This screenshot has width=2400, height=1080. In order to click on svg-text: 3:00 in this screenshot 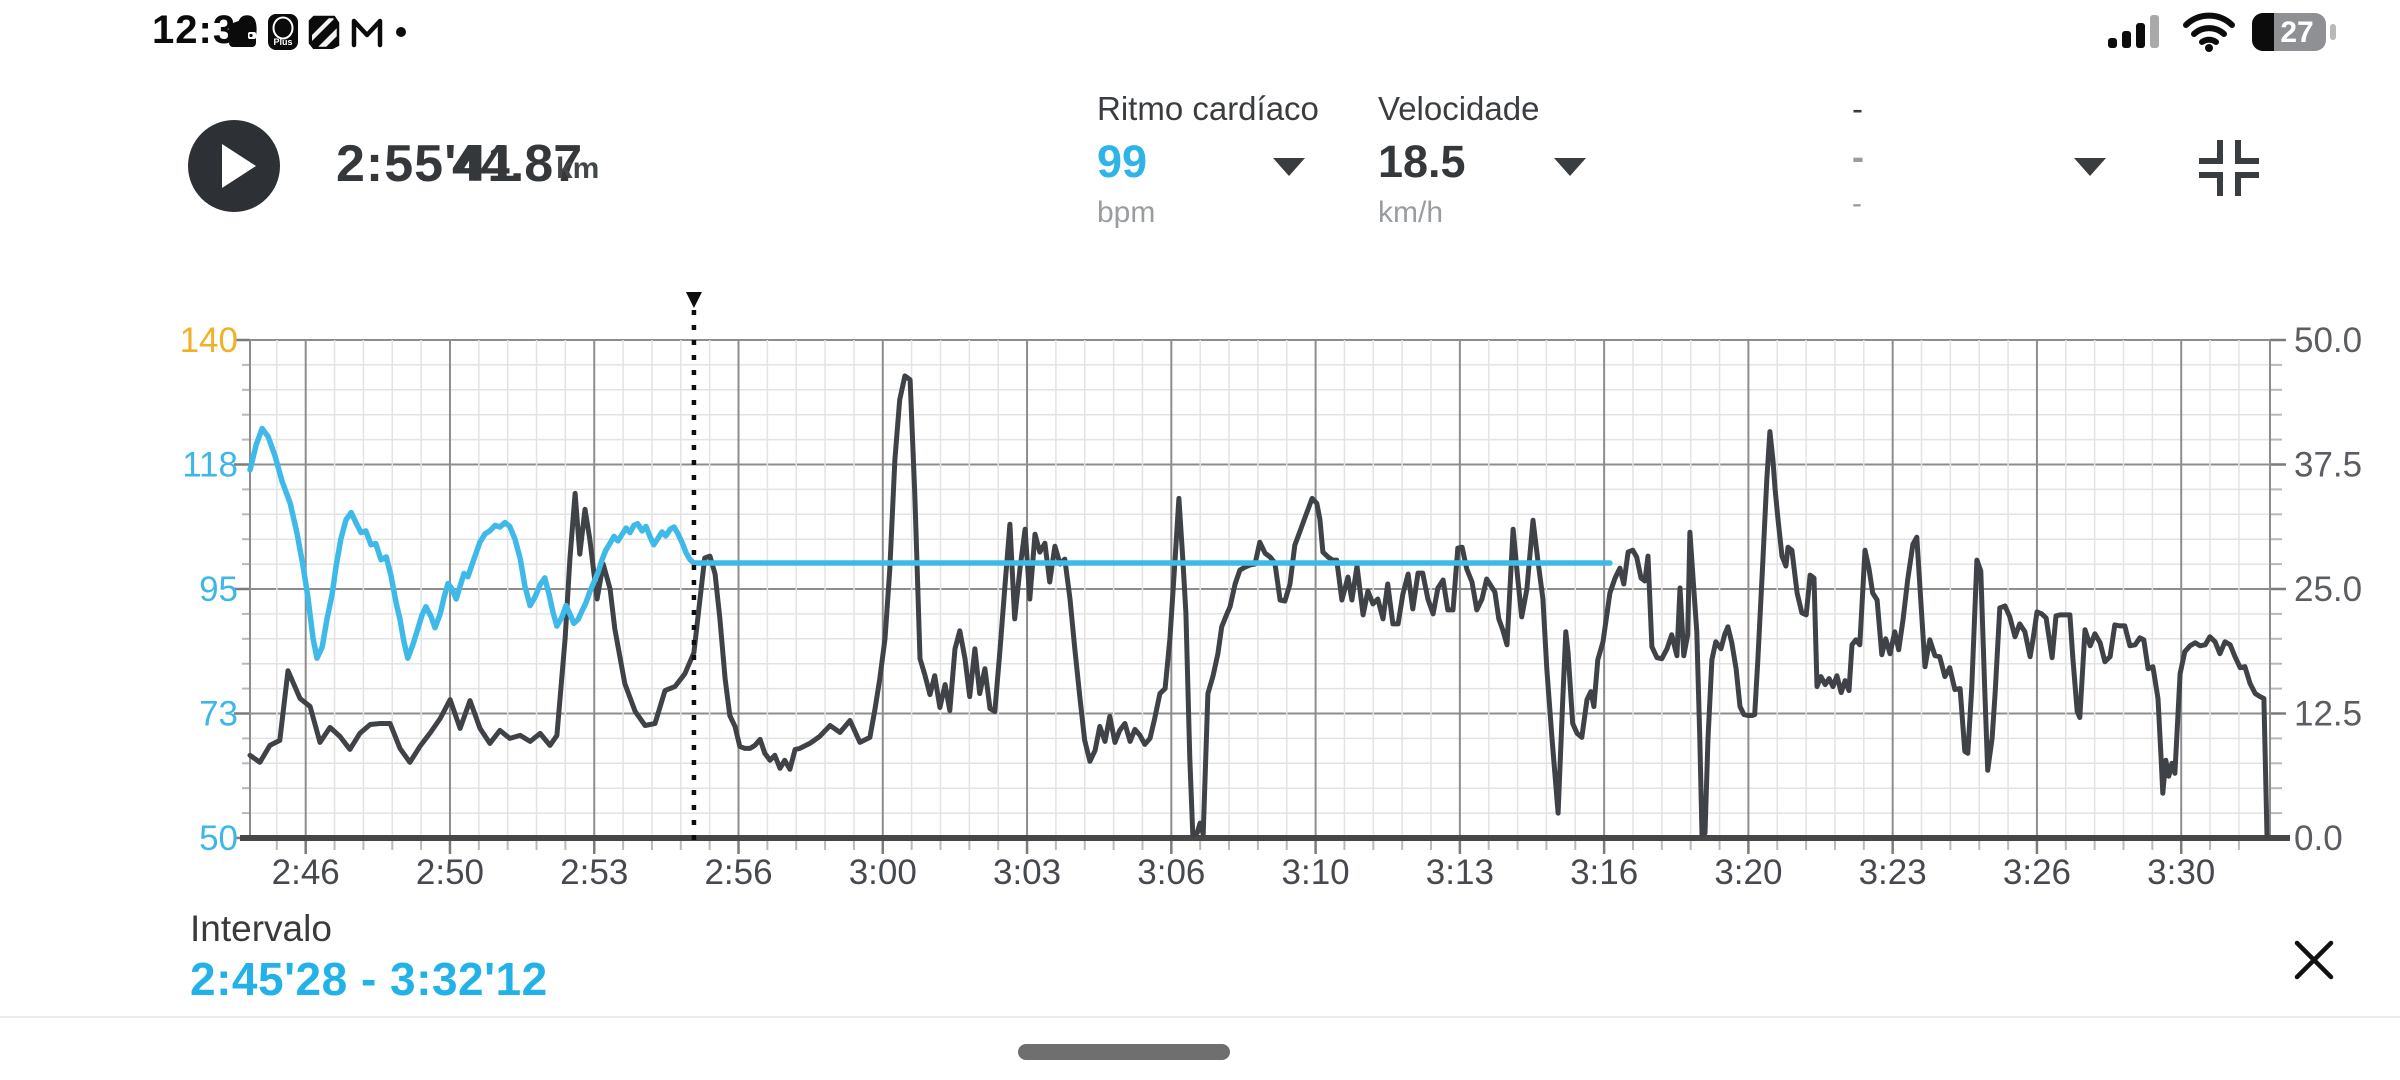, I will do `click(883, 872)`.